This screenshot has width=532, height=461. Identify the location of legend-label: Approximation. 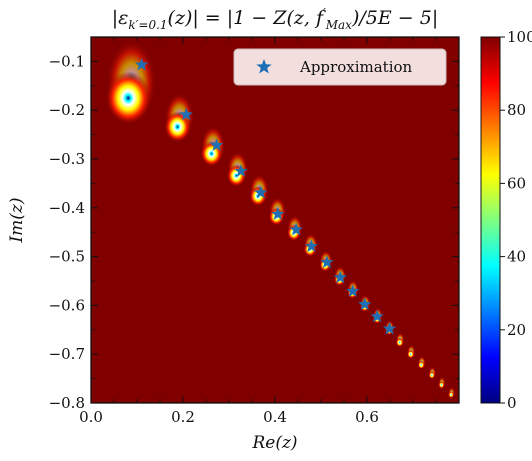
(356, 67).